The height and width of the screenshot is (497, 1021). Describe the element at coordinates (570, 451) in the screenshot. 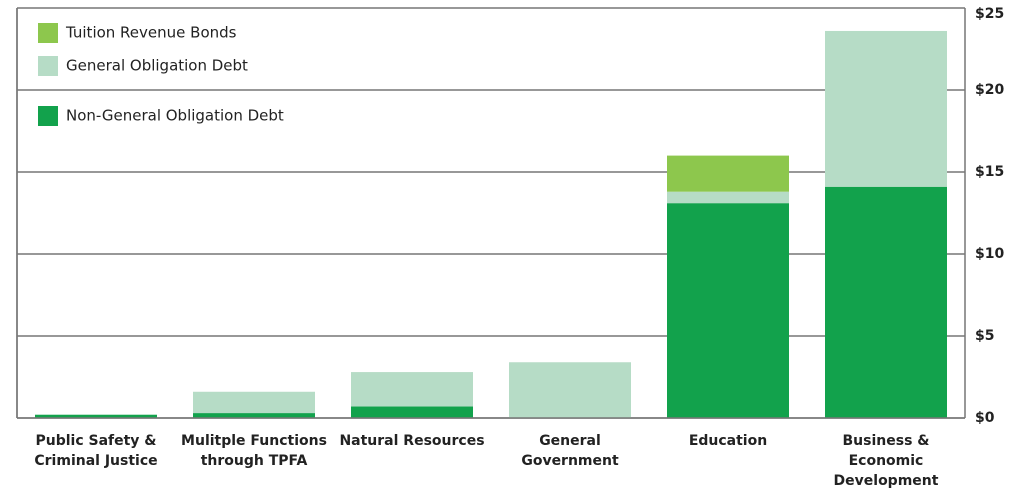

I see `x-tick-label: General Government` at that location.